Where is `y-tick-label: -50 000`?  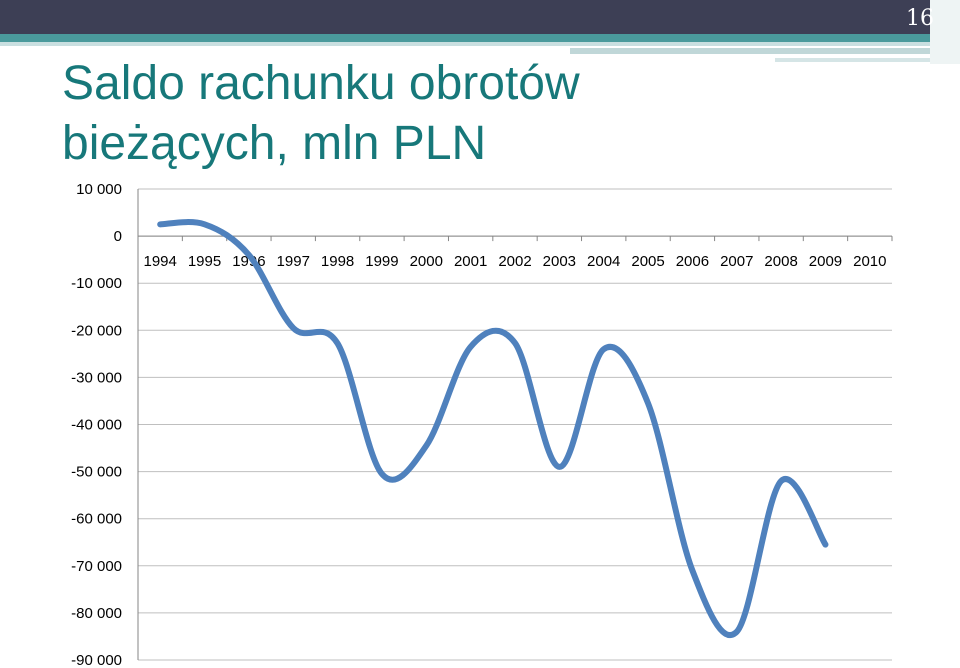 y-tick-label: -50 000 is located at coordinates (96, 472).